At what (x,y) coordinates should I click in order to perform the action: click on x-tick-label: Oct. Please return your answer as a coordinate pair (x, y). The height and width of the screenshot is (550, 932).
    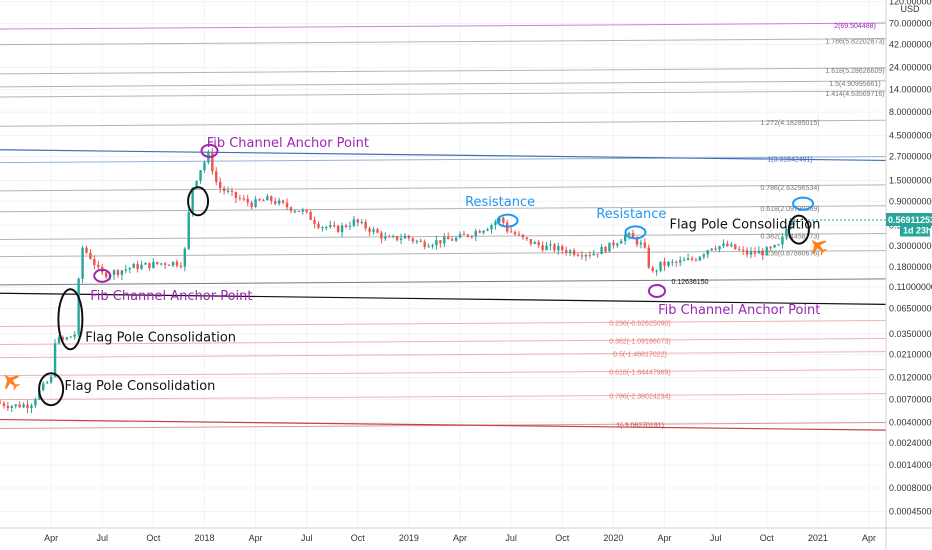
    Looking at the image, I should click on (562, 538).